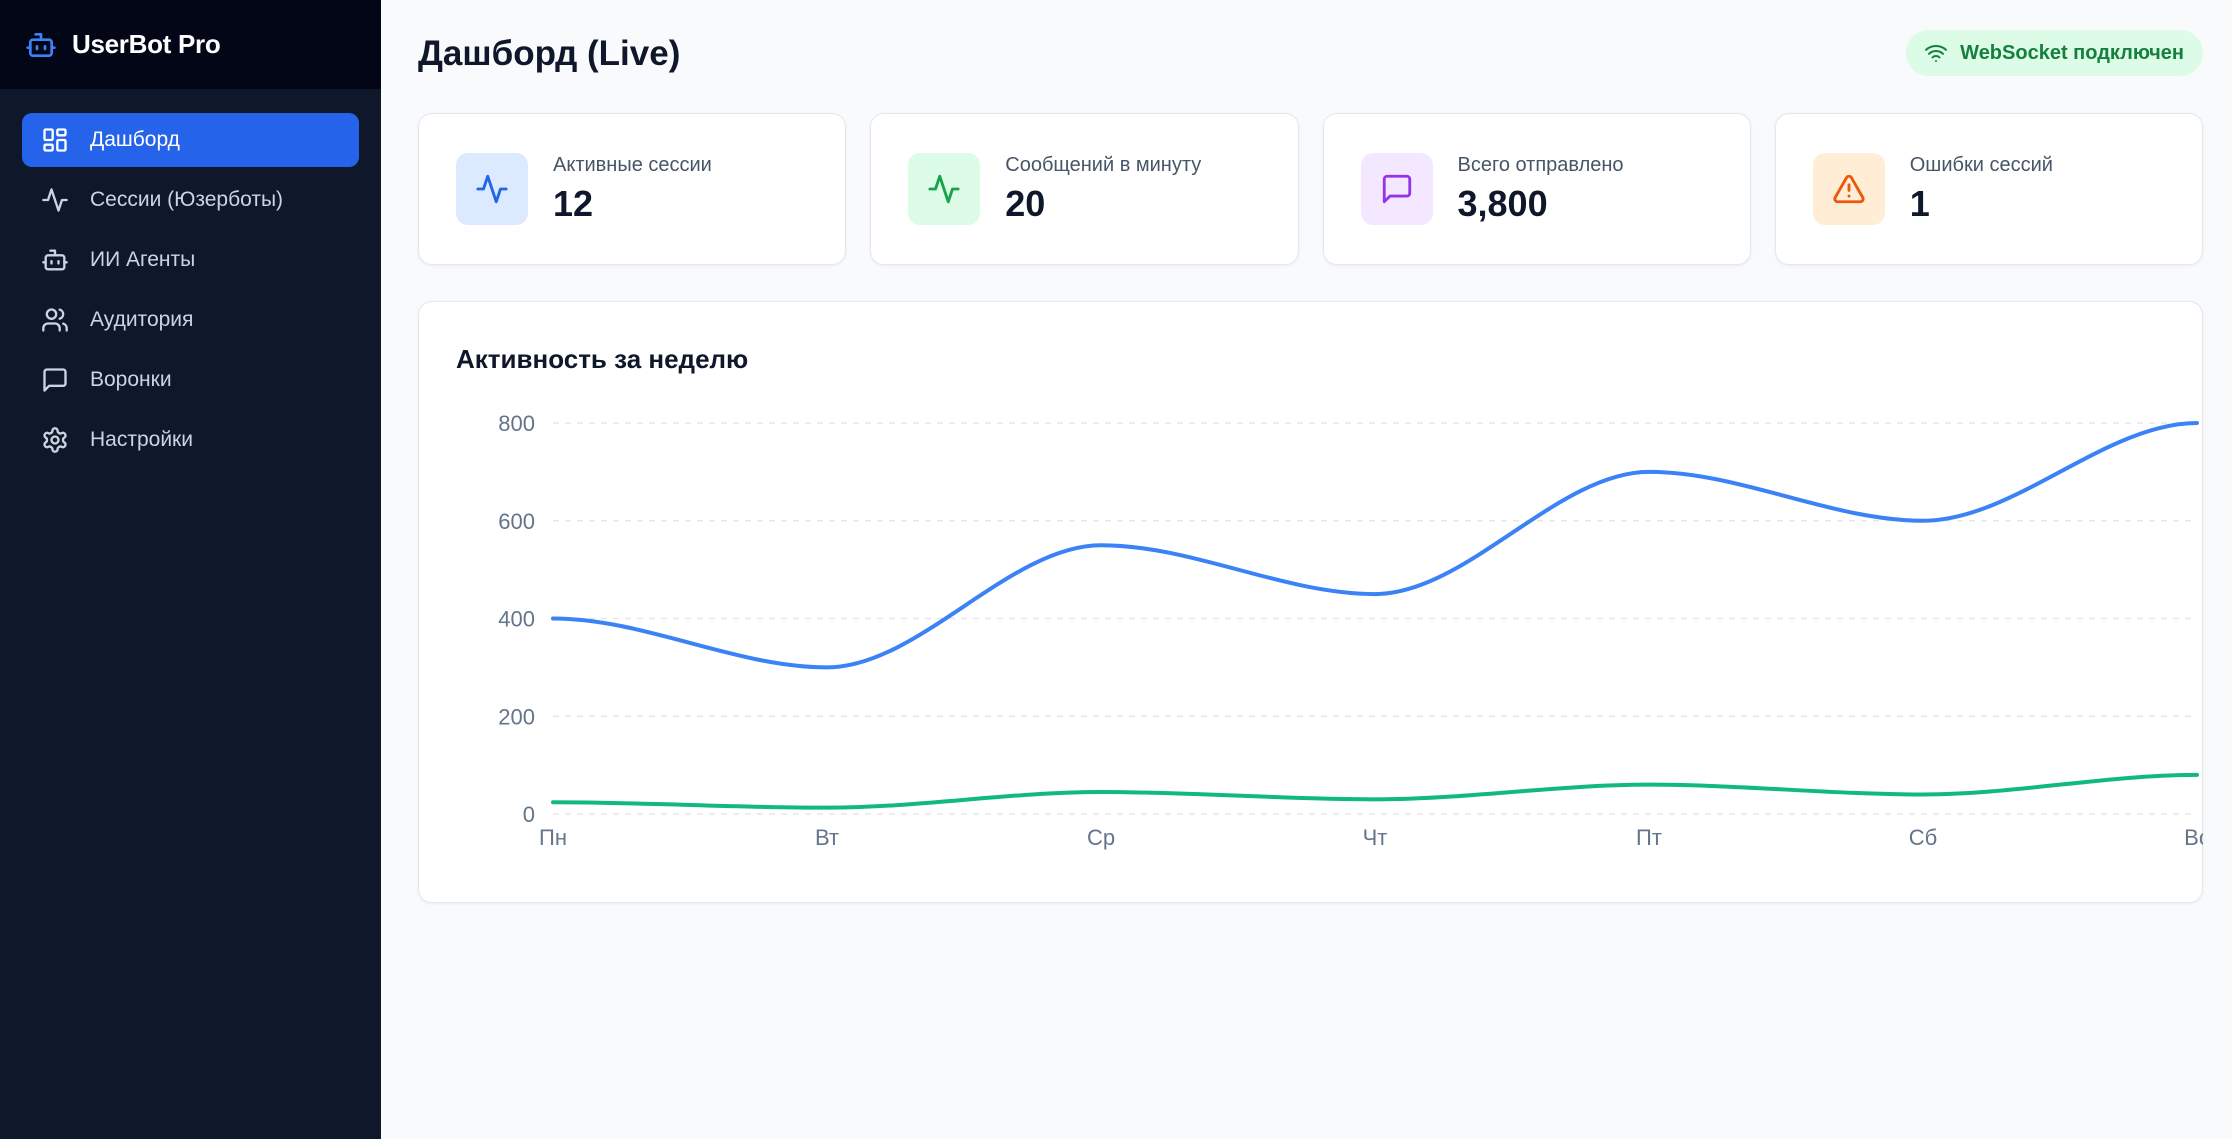  I want to click on users-icon, so click(55, 320).